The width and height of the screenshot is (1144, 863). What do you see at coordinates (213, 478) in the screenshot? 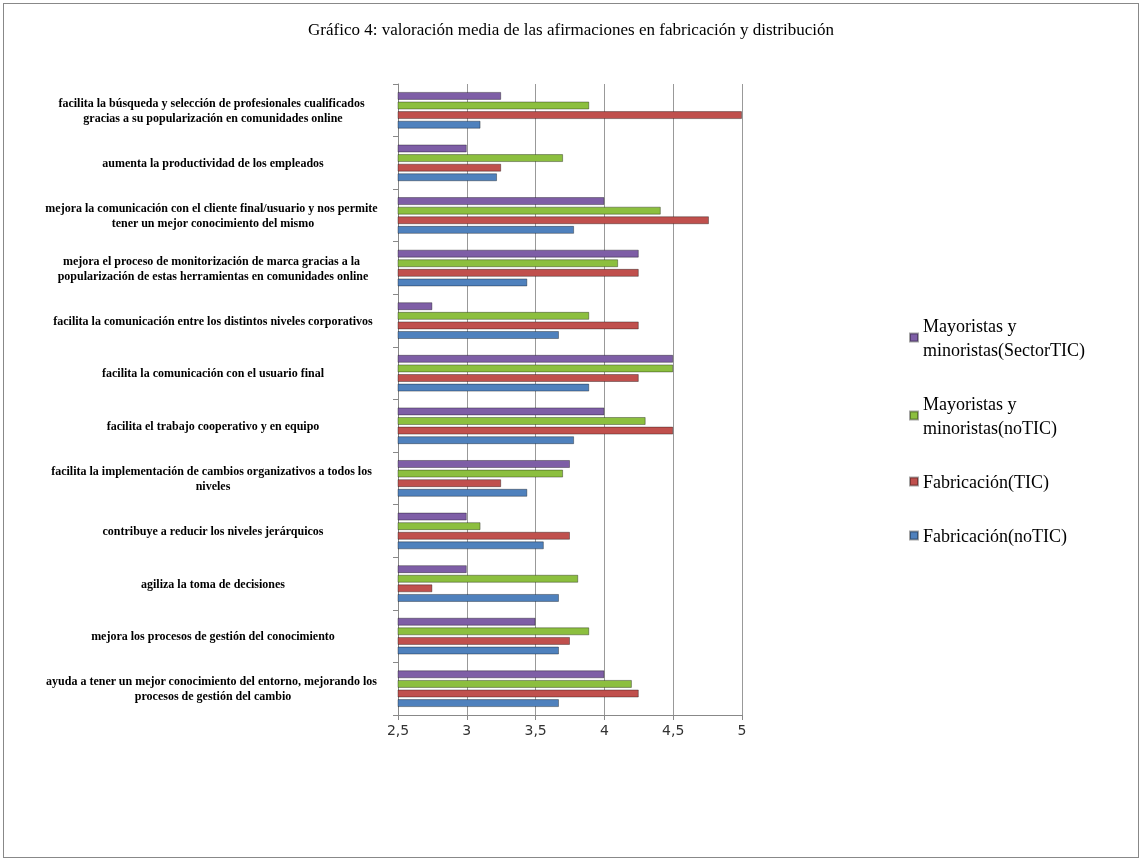
I see `y-tick-label: facilita la implementación de cambios organizativos a todos los niveles` at bounding box center [213, 478].